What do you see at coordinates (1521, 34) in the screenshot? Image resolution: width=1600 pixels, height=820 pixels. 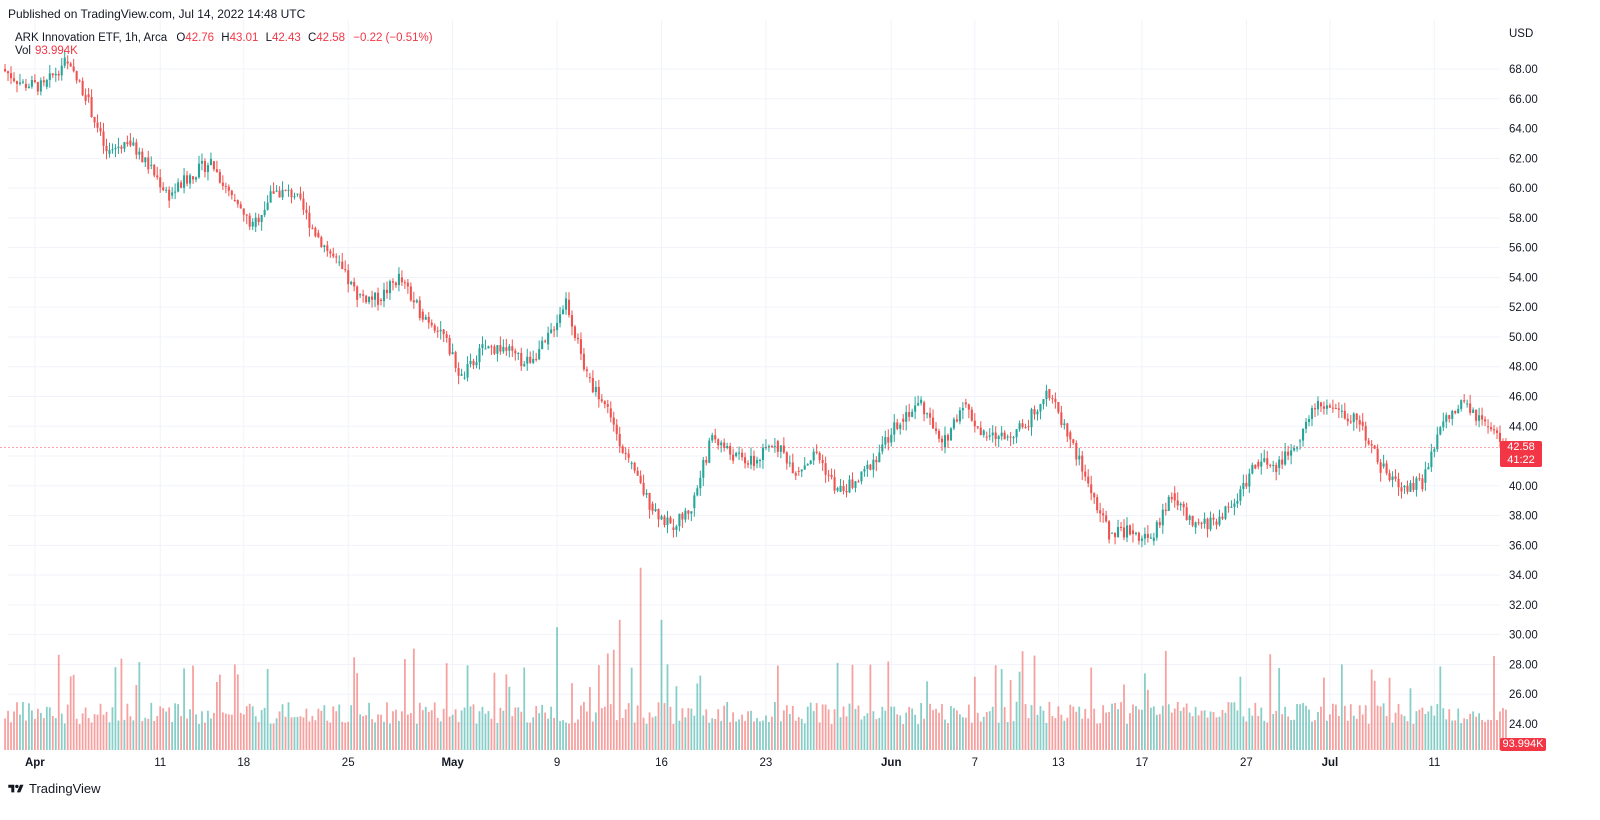 I see `currency-label: USD` at bounding box center [1521, 34].